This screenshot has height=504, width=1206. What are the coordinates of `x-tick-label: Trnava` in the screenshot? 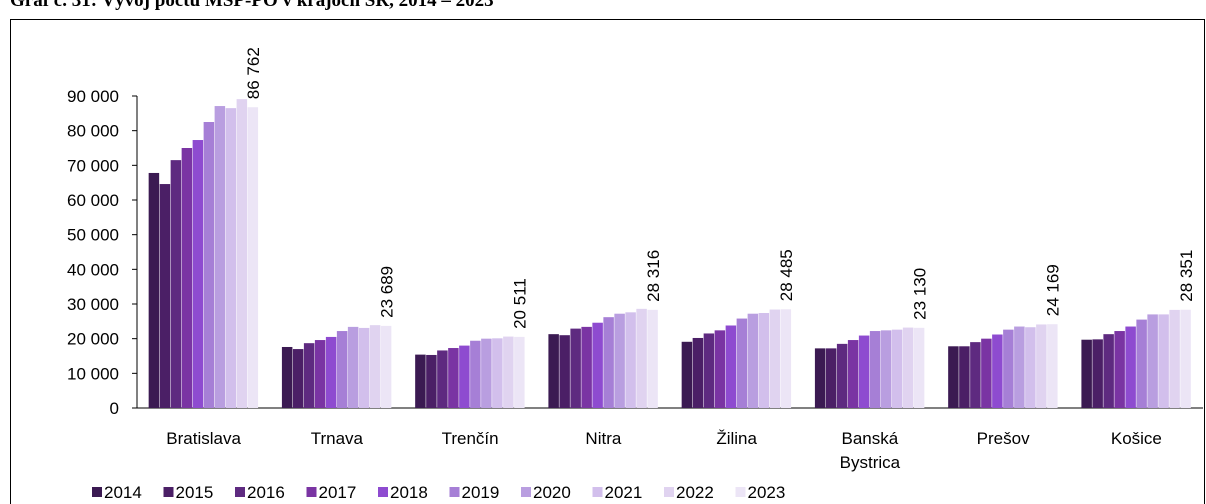 It's located at (337, 438).